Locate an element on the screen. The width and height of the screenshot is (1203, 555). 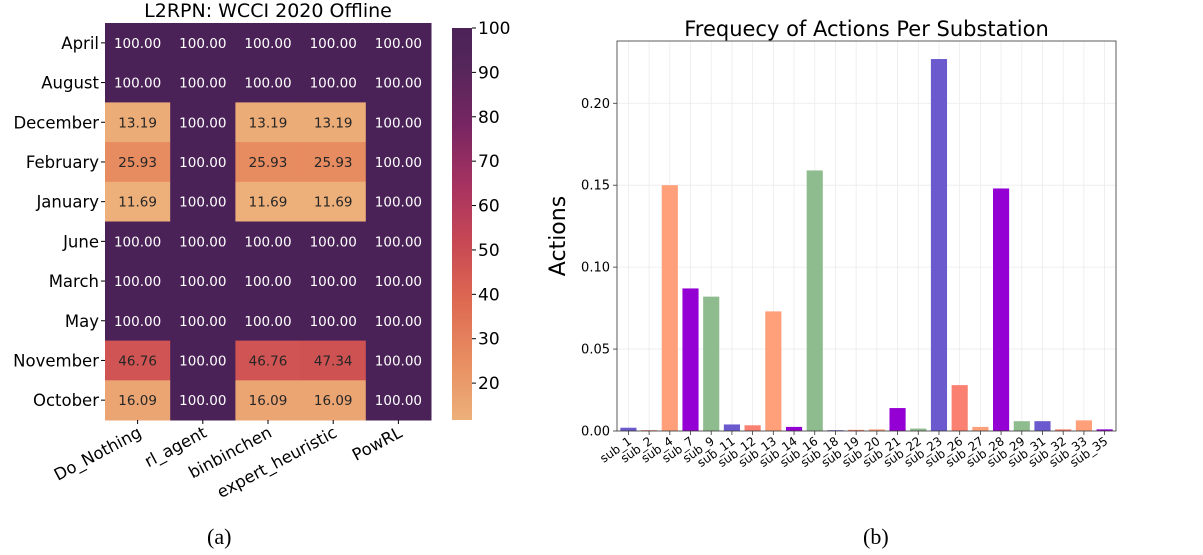
heatmap-row-label: March is located at coordinates (74, 281).